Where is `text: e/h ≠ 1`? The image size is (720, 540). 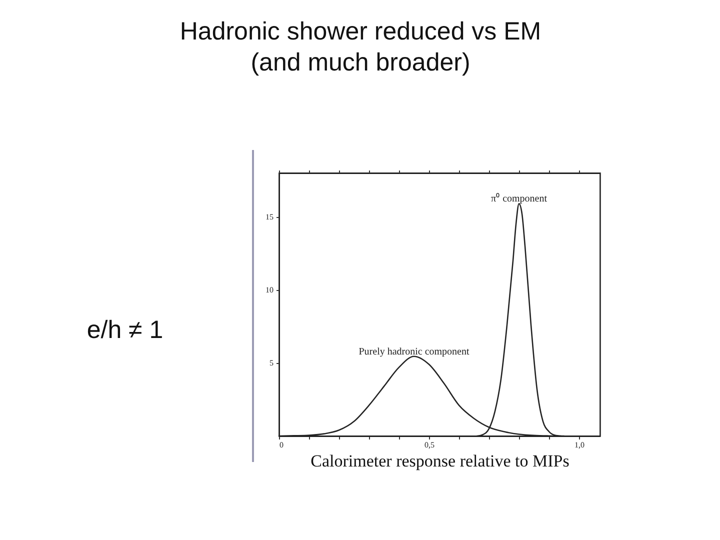
text: e/h ≠ 1 is located at coordinates (125, 330).